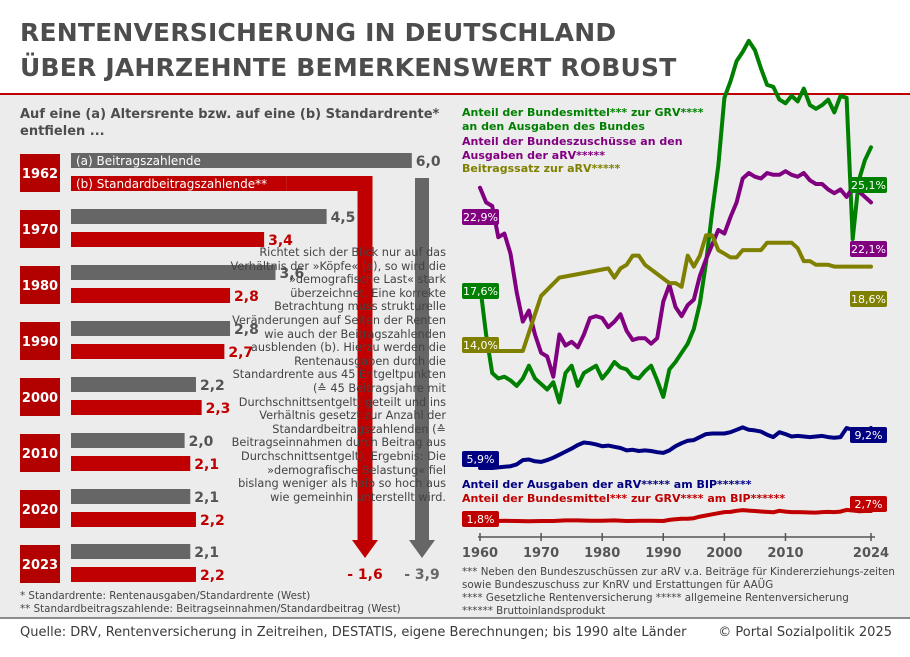  What do you see at coordinates (133, 519) in the screenshot?
I see `bar-b-2020` at bounding box center [133, 519].